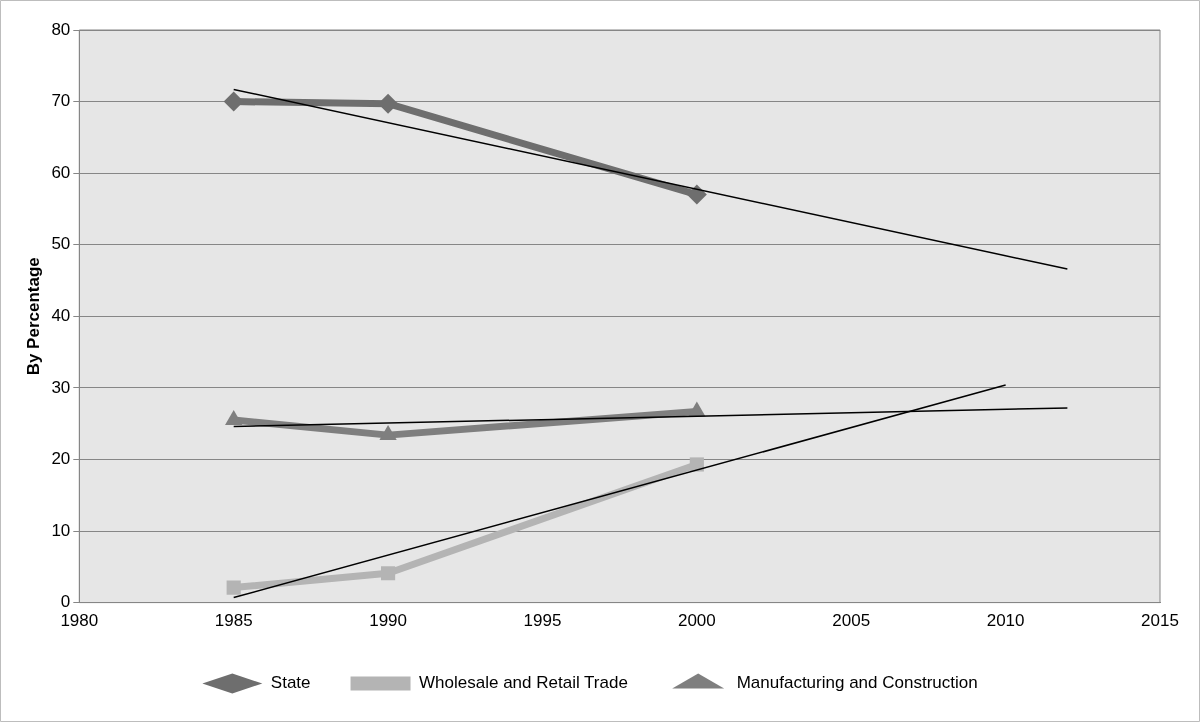  Describe the element at coordinates (65, 602) in the screenshot. I see `y-tick-label: 0` at that location.